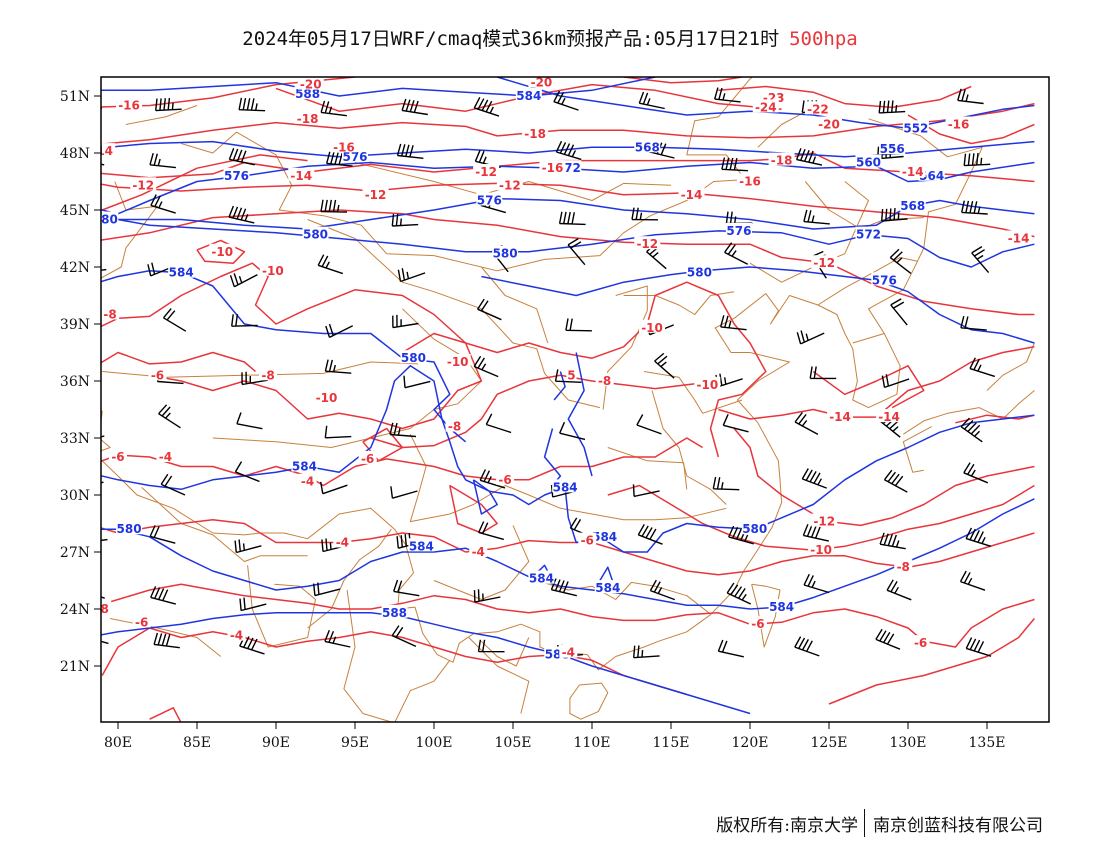 The height and width of the screenshot is (850, 1100). What do you see at coordinates (276, 743) in the screenshot?
I see `lon-tick-label: 90E` at bounding box center [276, 743].